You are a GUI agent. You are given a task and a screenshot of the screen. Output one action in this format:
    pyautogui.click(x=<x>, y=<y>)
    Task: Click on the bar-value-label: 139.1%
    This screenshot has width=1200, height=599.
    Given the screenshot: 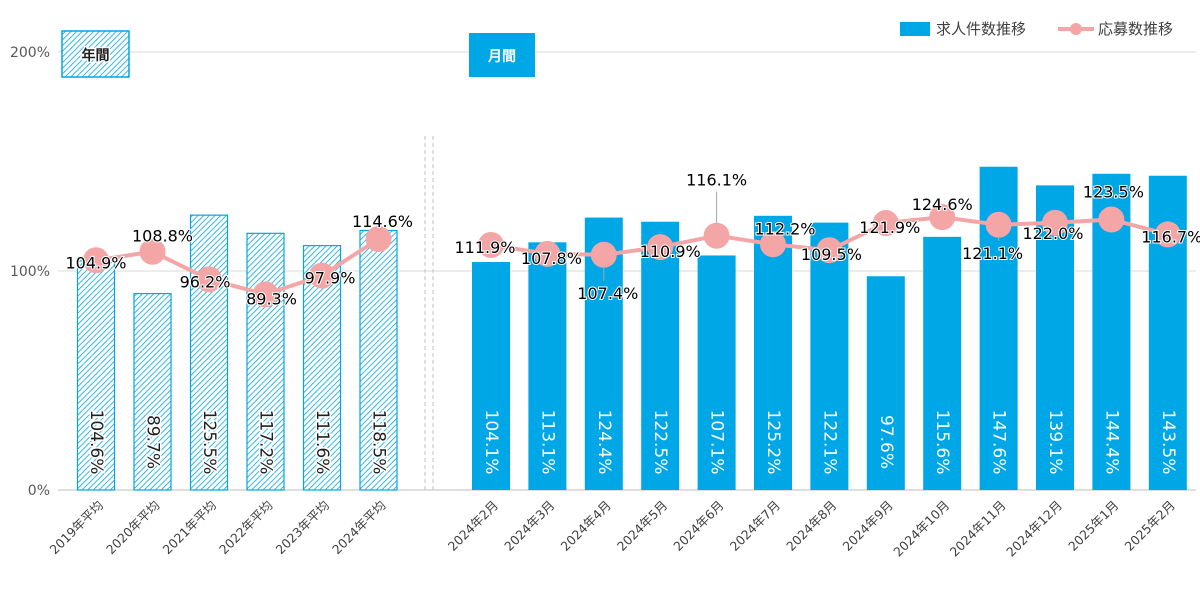 What is the action you would take?
    pyautogui.click(x=1055, y=442)
    